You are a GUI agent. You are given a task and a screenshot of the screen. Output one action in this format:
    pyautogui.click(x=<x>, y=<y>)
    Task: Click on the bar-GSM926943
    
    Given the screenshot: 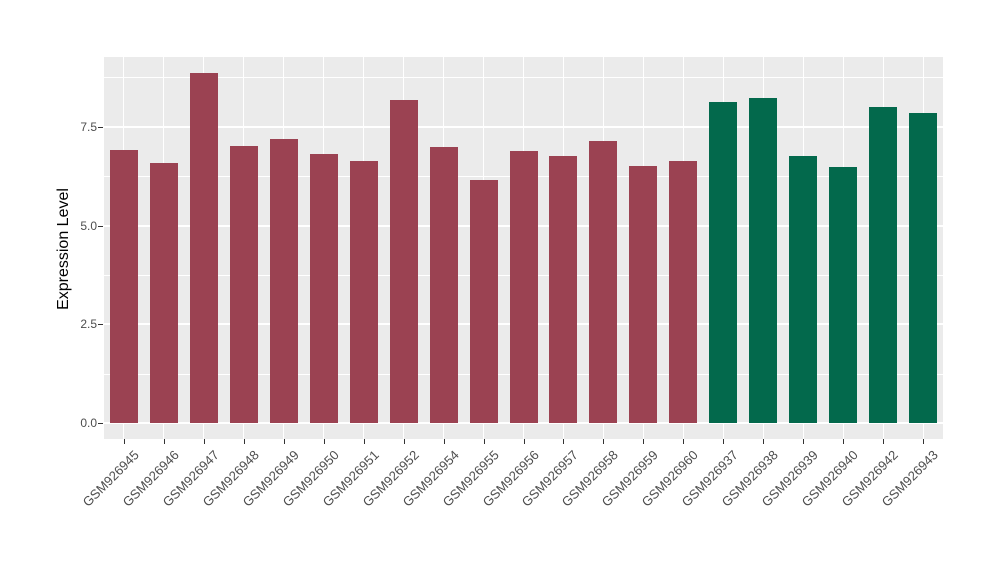 What is the action you would take?
    pyautogui.click(x=923, y=268)
    